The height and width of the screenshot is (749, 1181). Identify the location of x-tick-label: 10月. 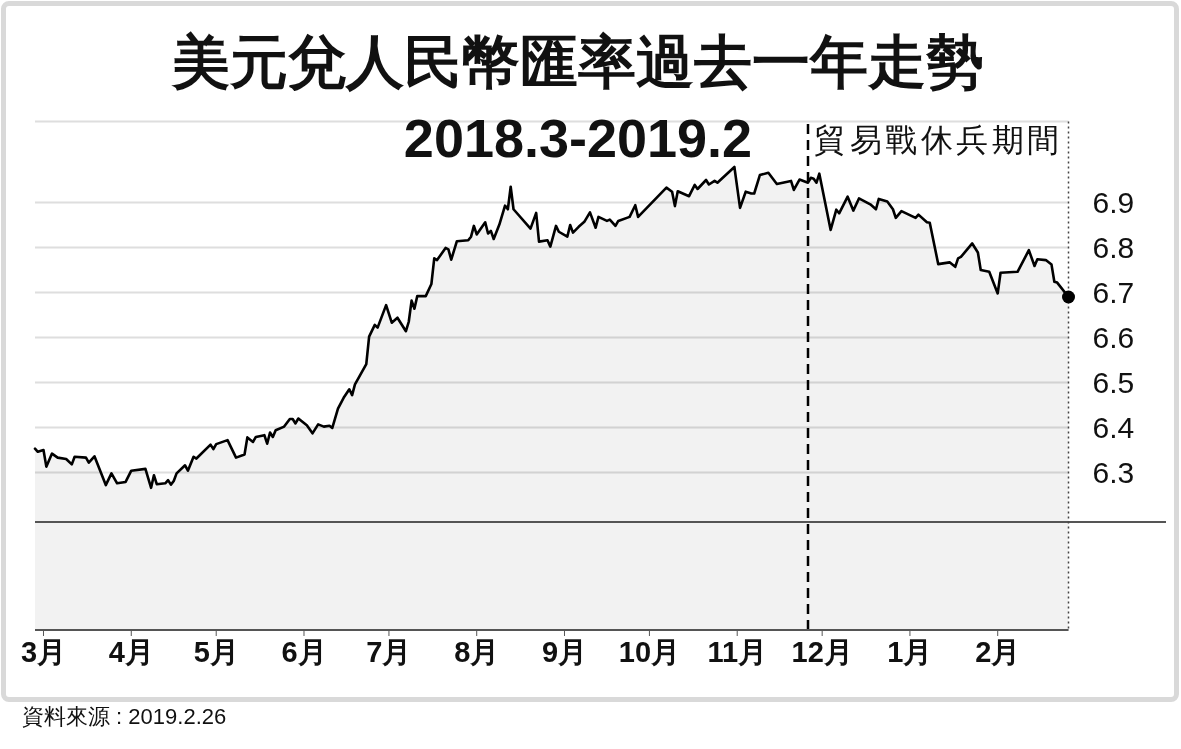
(649, 651).